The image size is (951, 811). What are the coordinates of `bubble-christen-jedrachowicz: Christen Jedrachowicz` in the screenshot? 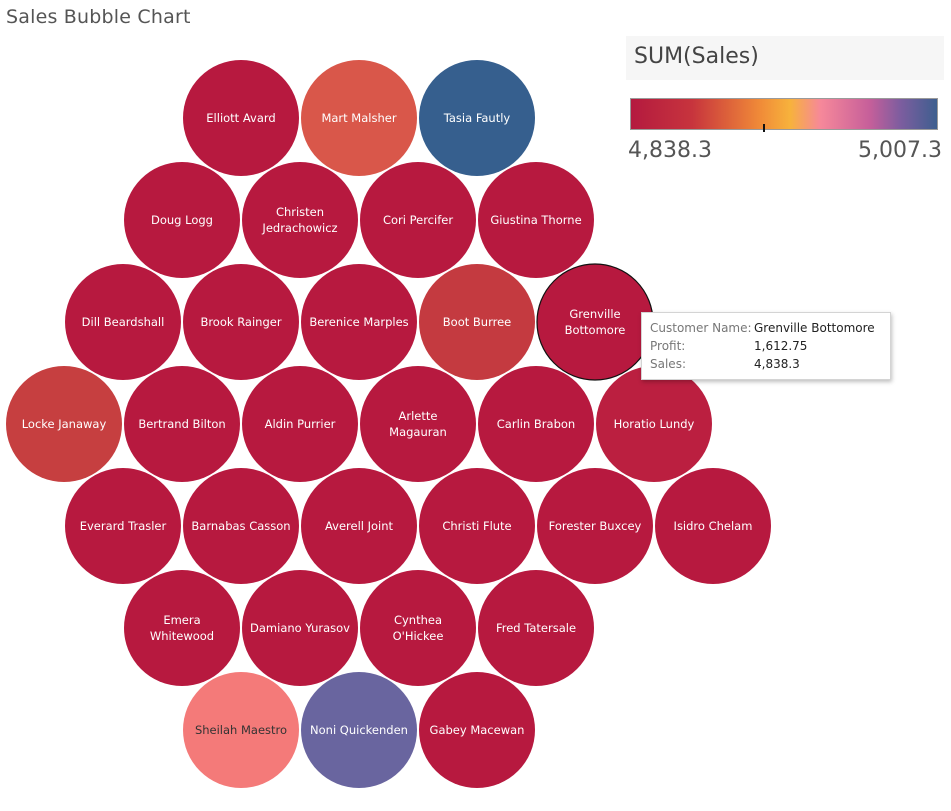 It's located at (300, 220).